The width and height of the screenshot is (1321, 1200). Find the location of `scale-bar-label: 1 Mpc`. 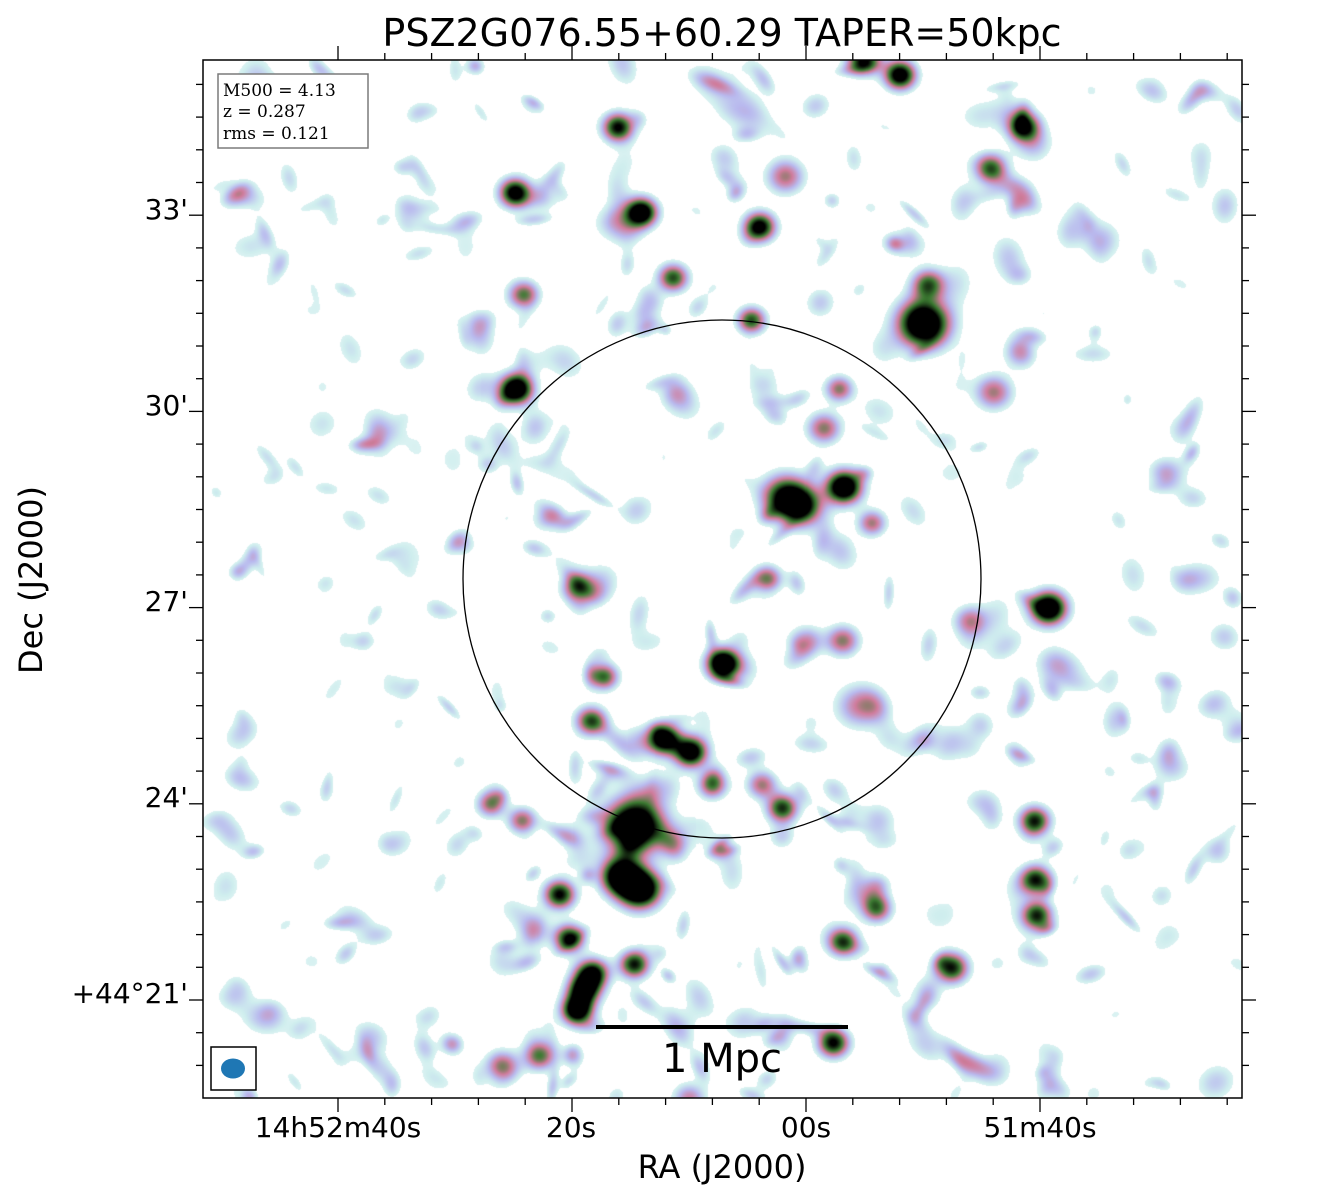

scale-bar-label: 1 Mpc is located at coordinates (722, 1059).